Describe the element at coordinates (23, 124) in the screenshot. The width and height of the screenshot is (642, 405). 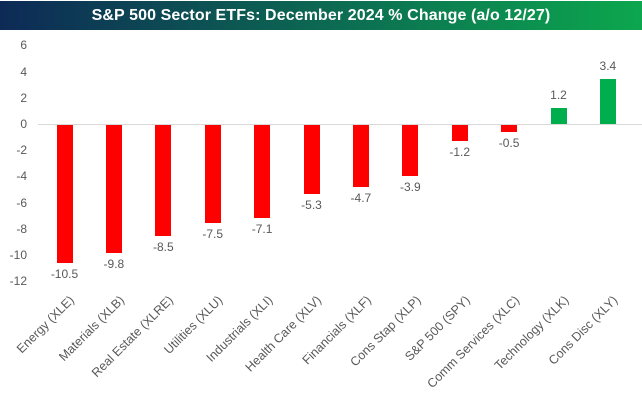
I see `y-tick-label: 0` at that location.